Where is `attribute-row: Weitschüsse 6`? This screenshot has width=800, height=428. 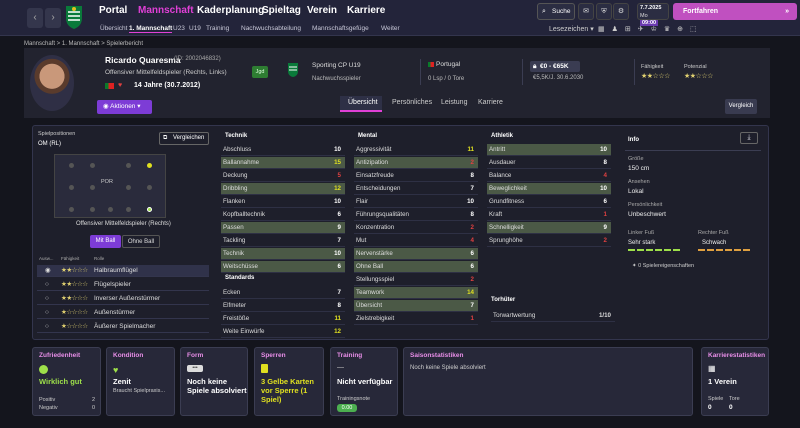
attribute-row: Weitschüsse 6 is located at coordinates (283, 267).